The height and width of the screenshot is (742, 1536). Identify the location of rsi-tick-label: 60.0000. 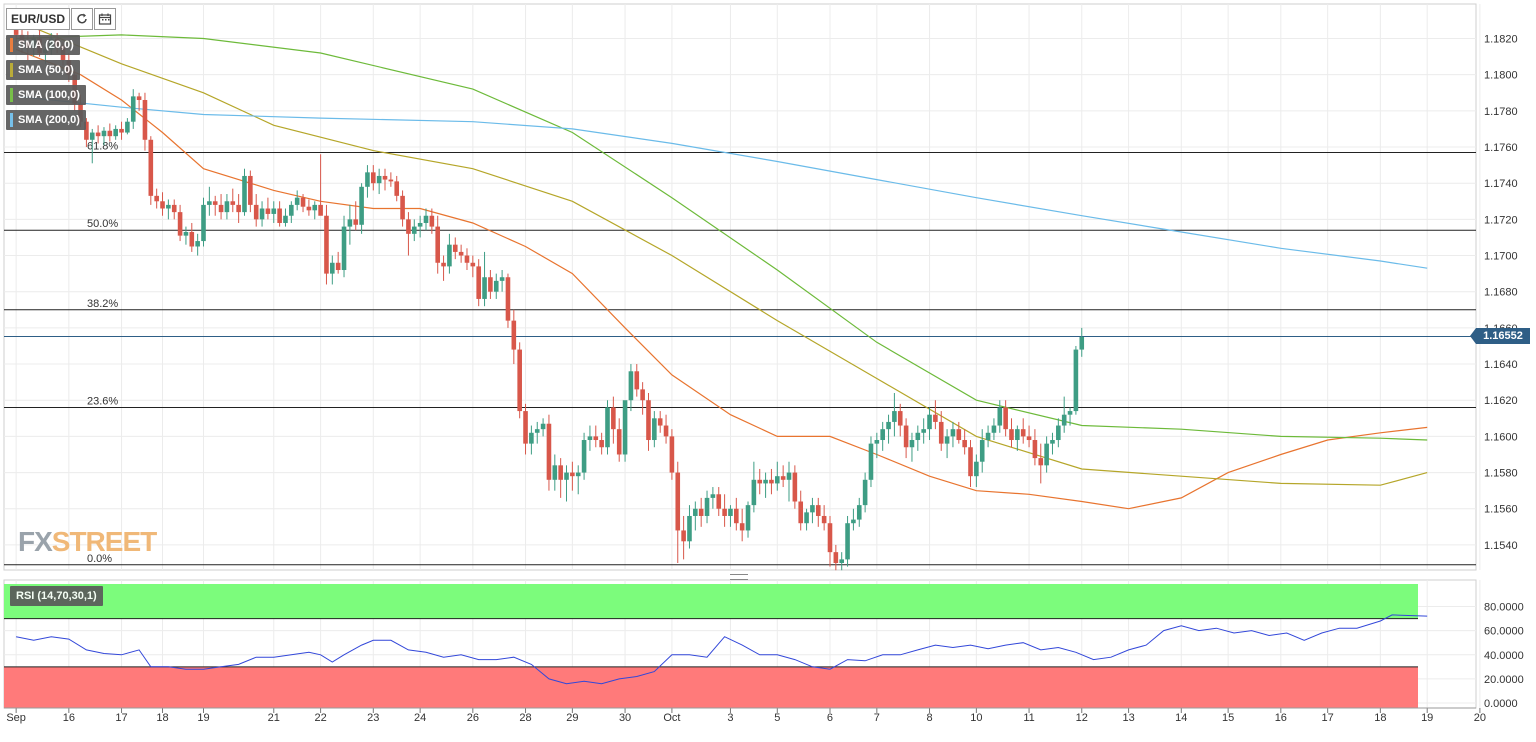
(1504, 632).